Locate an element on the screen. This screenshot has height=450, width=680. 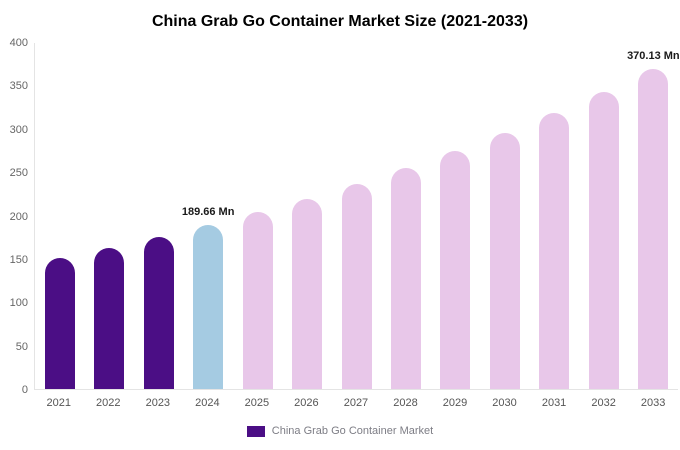
bar-column-2027 is located at coordinates (356, 216).